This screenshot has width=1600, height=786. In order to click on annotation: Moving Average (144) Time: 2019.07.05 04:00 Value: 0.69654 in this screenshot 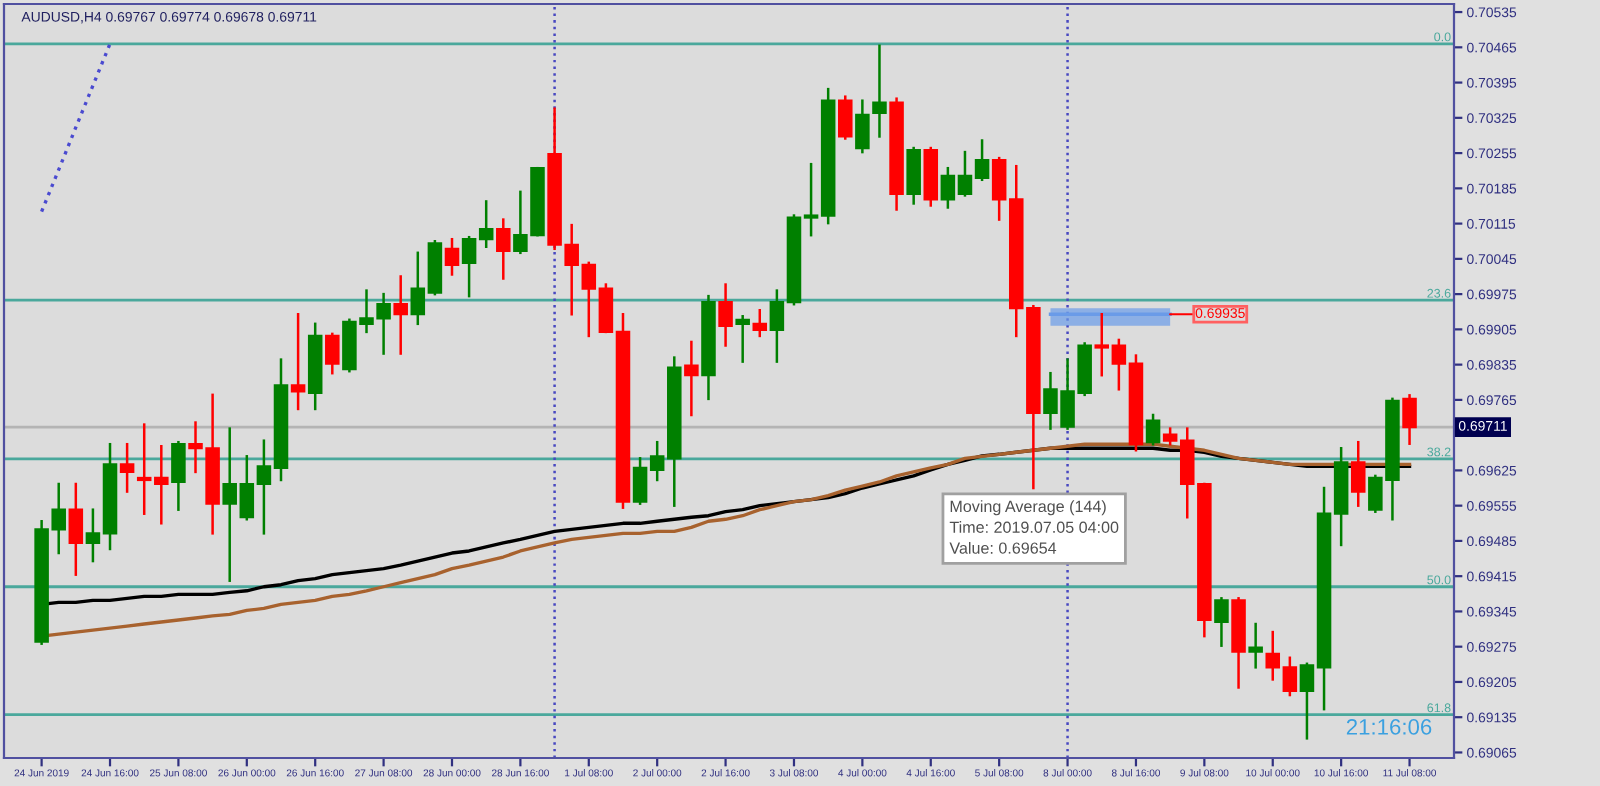, I will do `click(1034, 527)`.